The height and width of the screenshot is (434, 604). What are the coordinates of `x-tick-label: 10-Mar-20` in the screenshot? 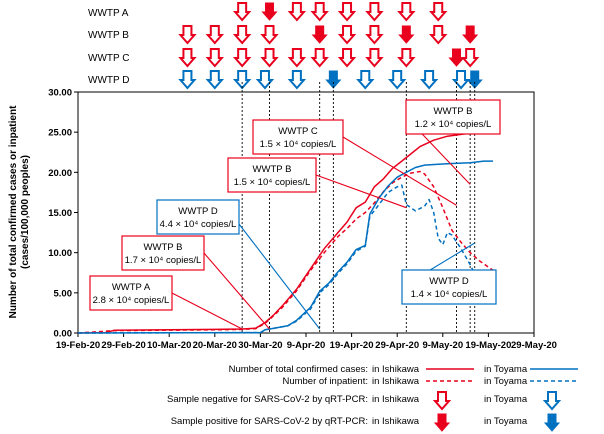 It's located at (169, 345).